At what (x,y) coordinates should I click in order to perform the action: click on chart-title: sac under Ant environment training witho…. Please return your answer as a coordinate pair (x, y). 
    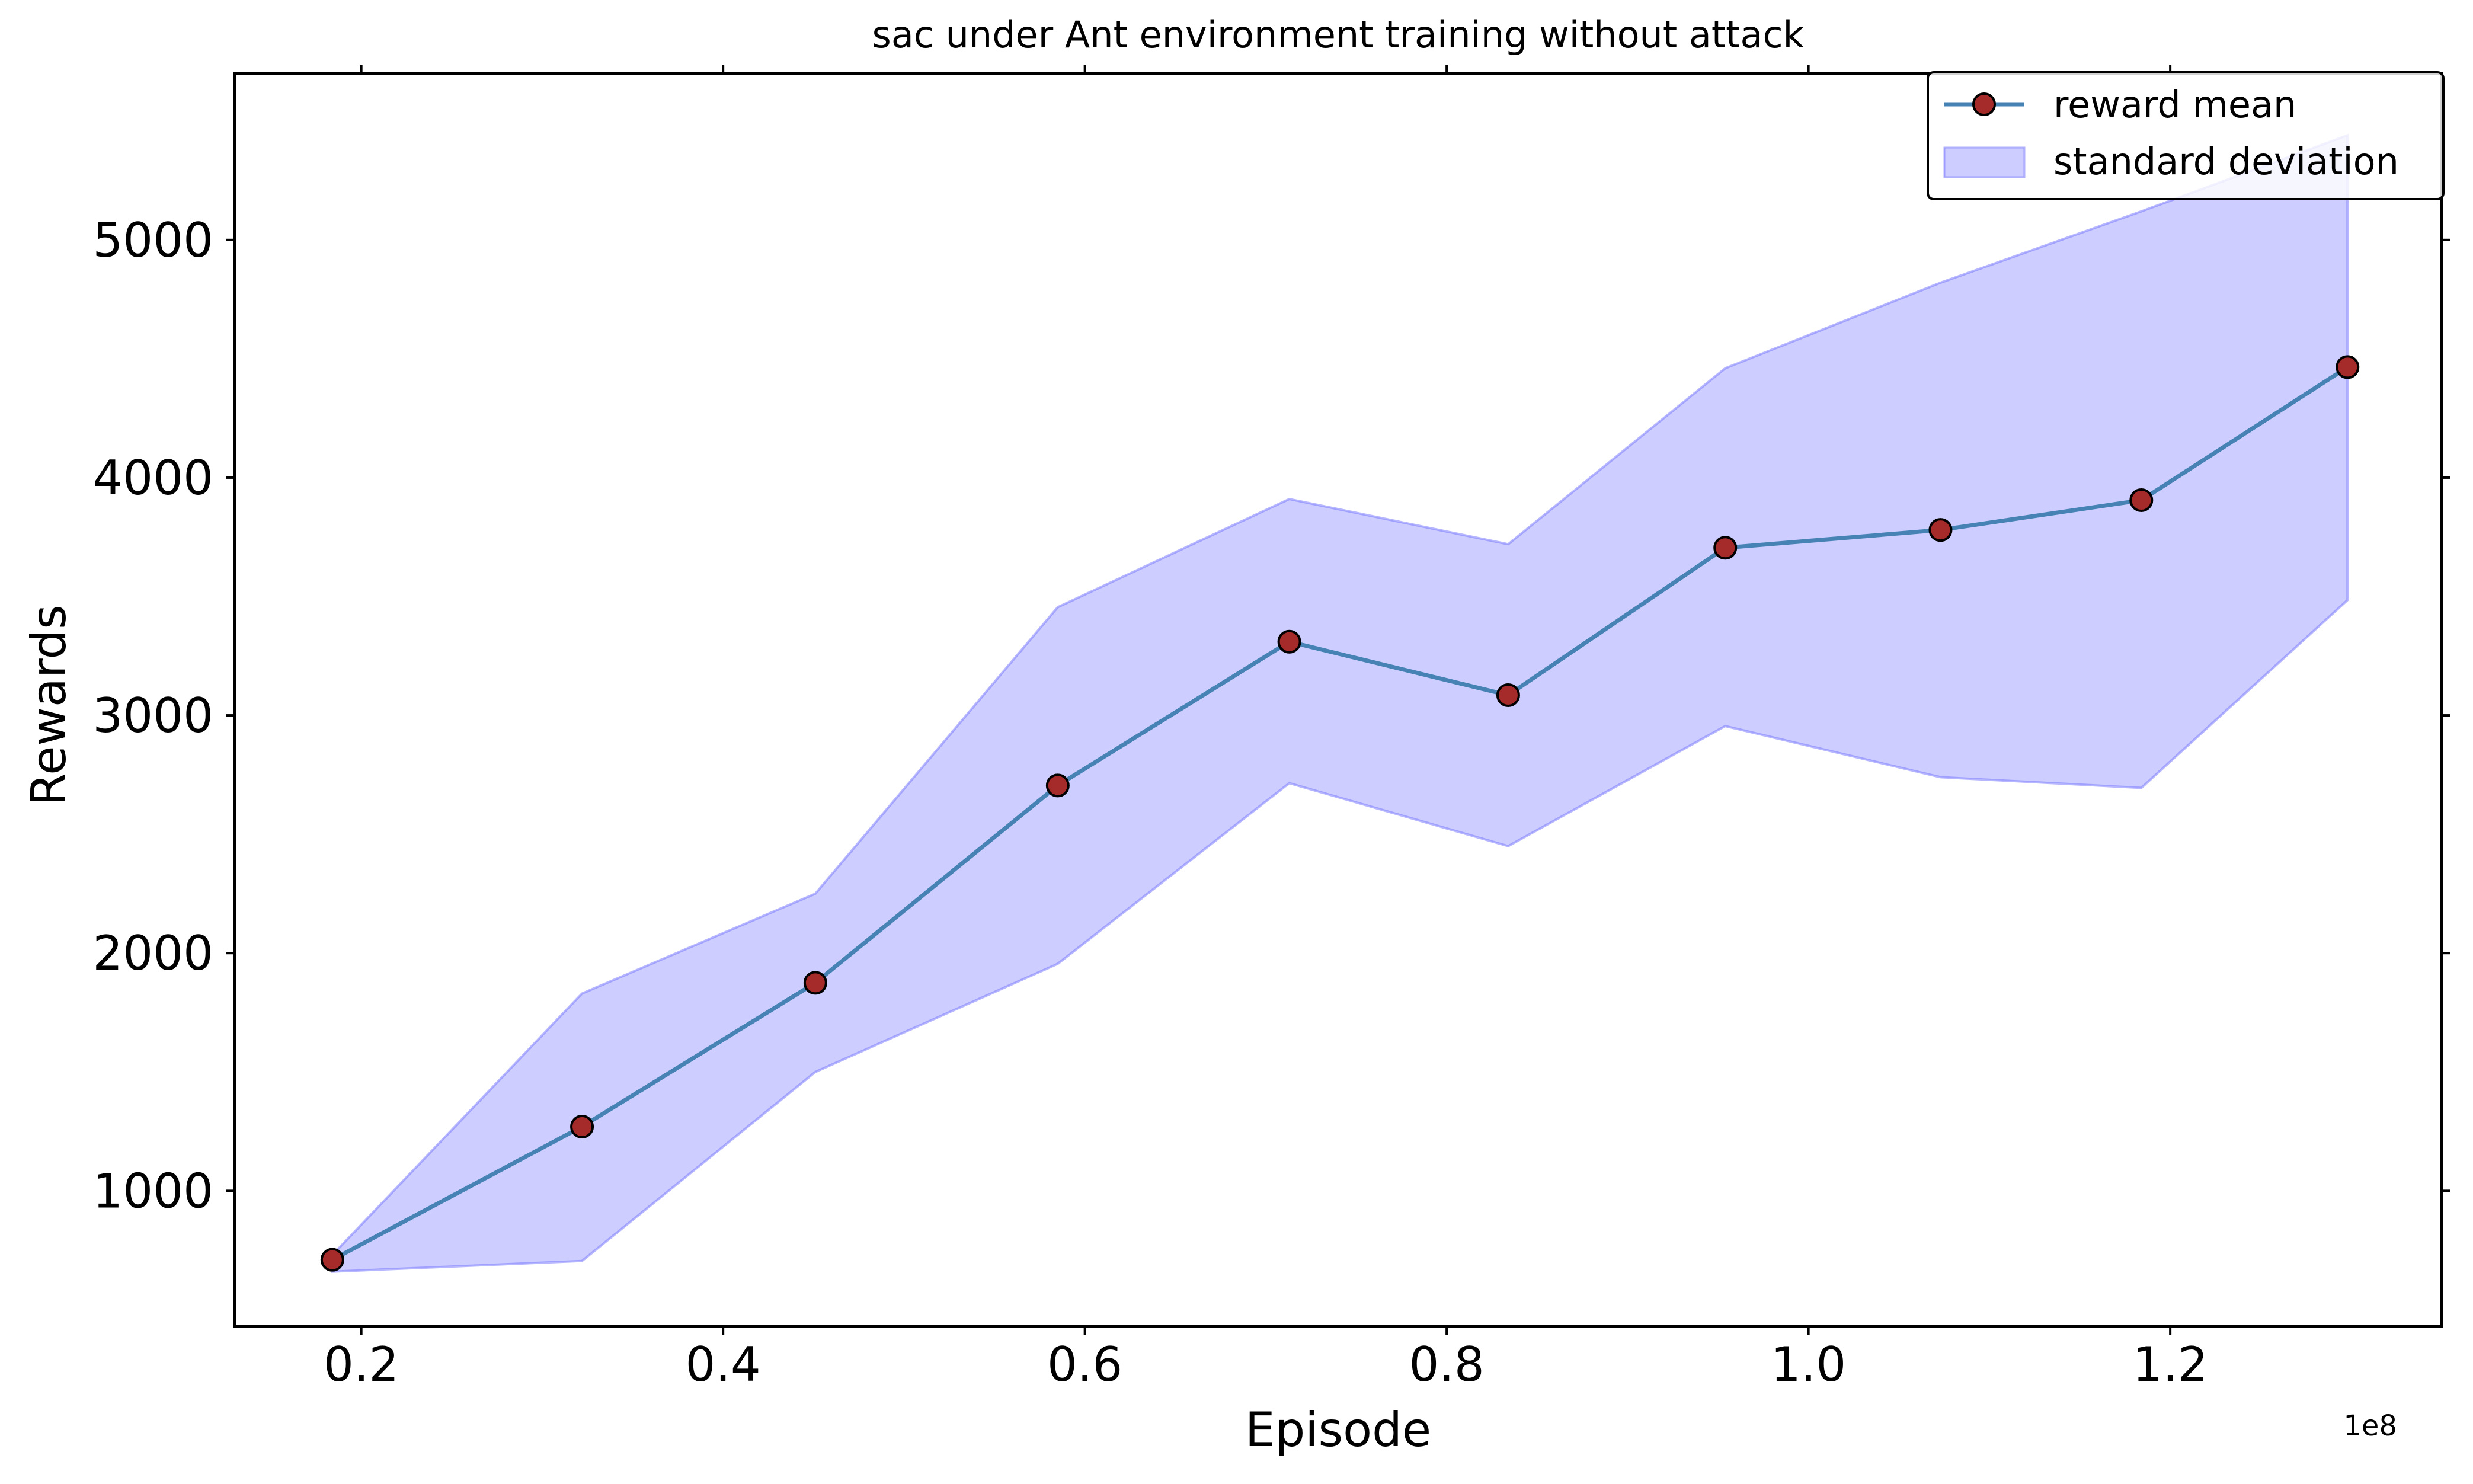
    Looking at the image, I should click on (1338, 34).